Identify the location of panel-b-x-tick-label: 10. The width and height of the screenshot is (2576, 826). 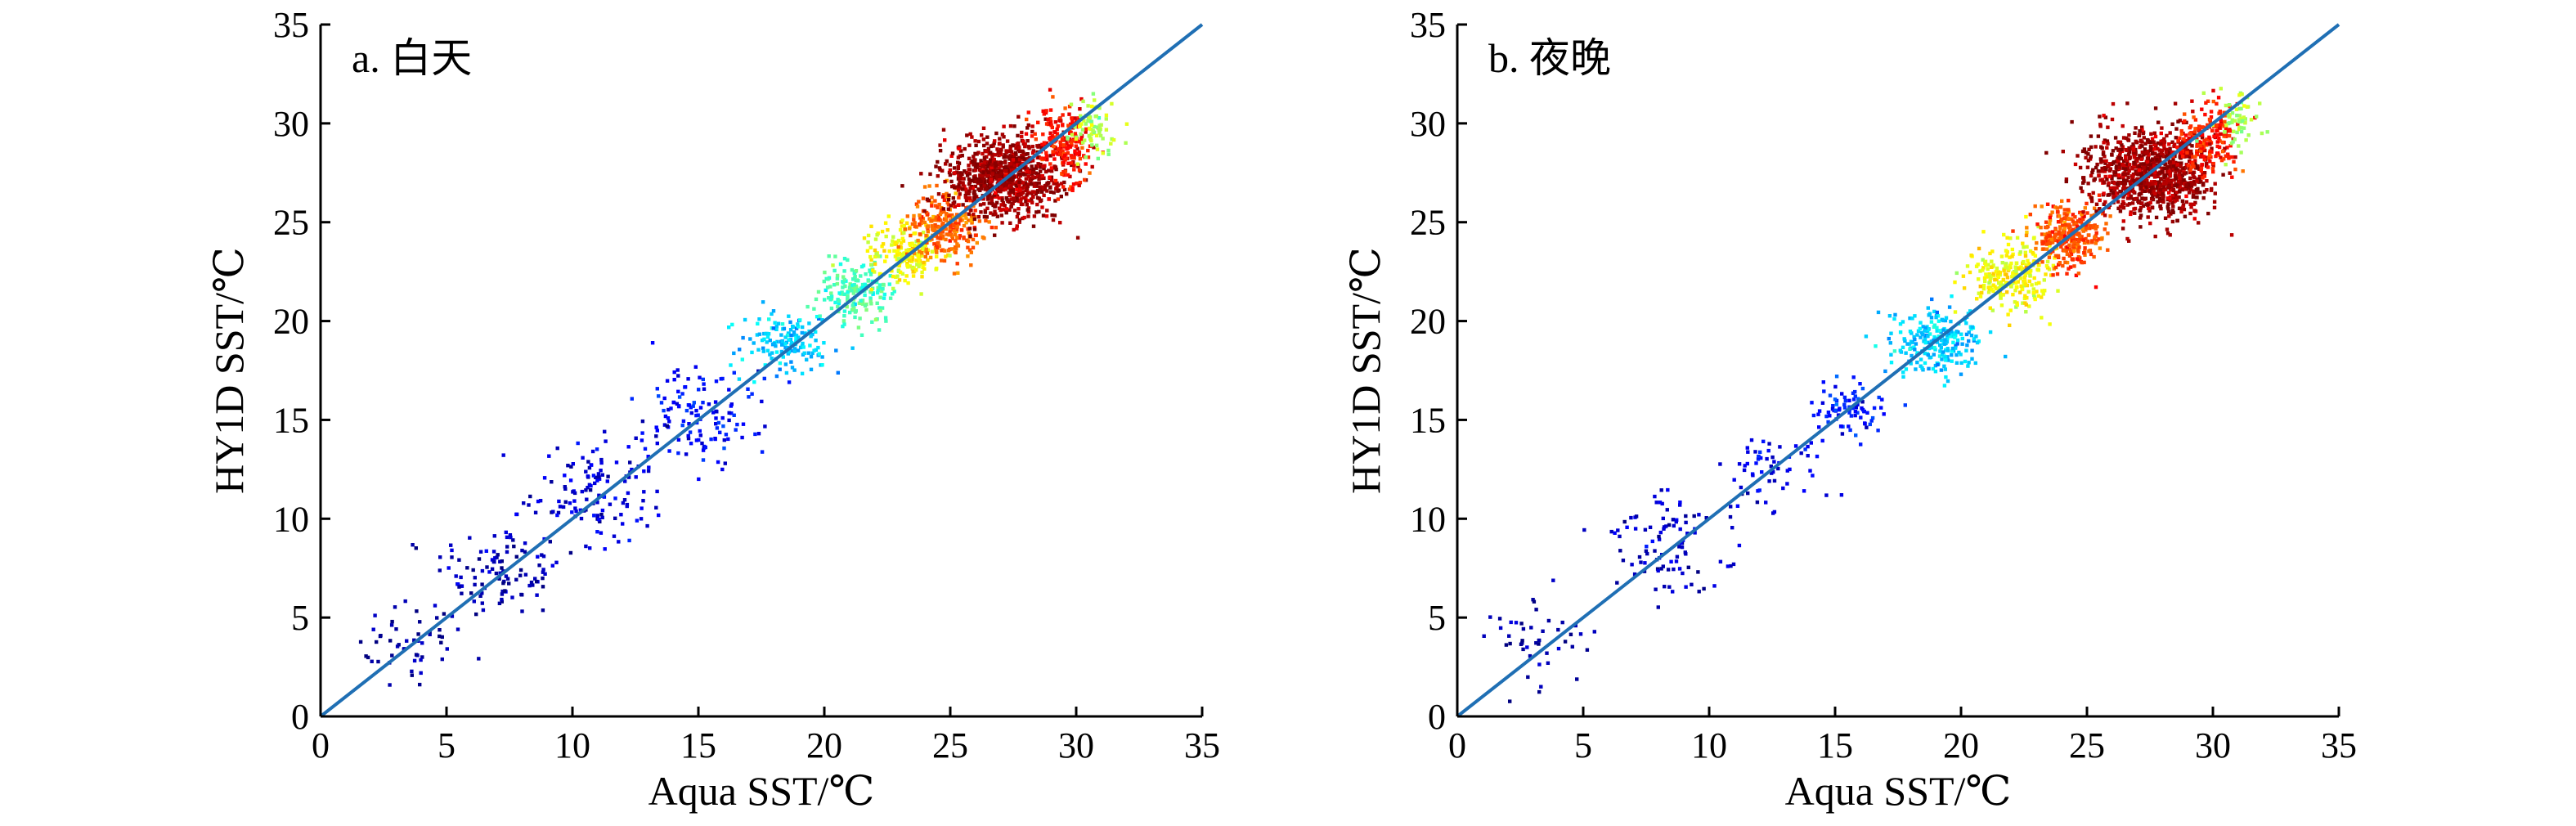
(1709, 745).